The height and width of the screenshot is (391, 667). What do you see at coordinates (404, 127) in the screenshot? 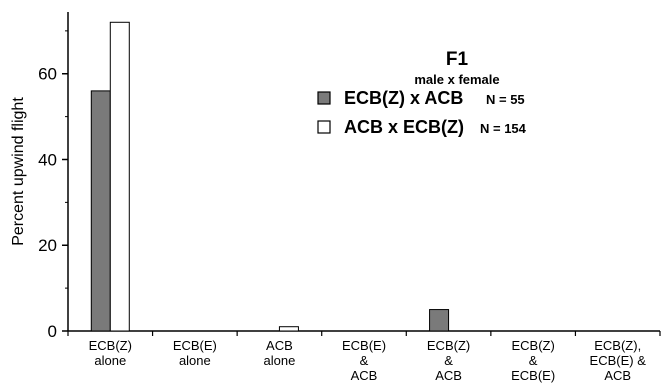
I see `legend-label: ACB x ECB(Z)` at bounding box center [404, 127].